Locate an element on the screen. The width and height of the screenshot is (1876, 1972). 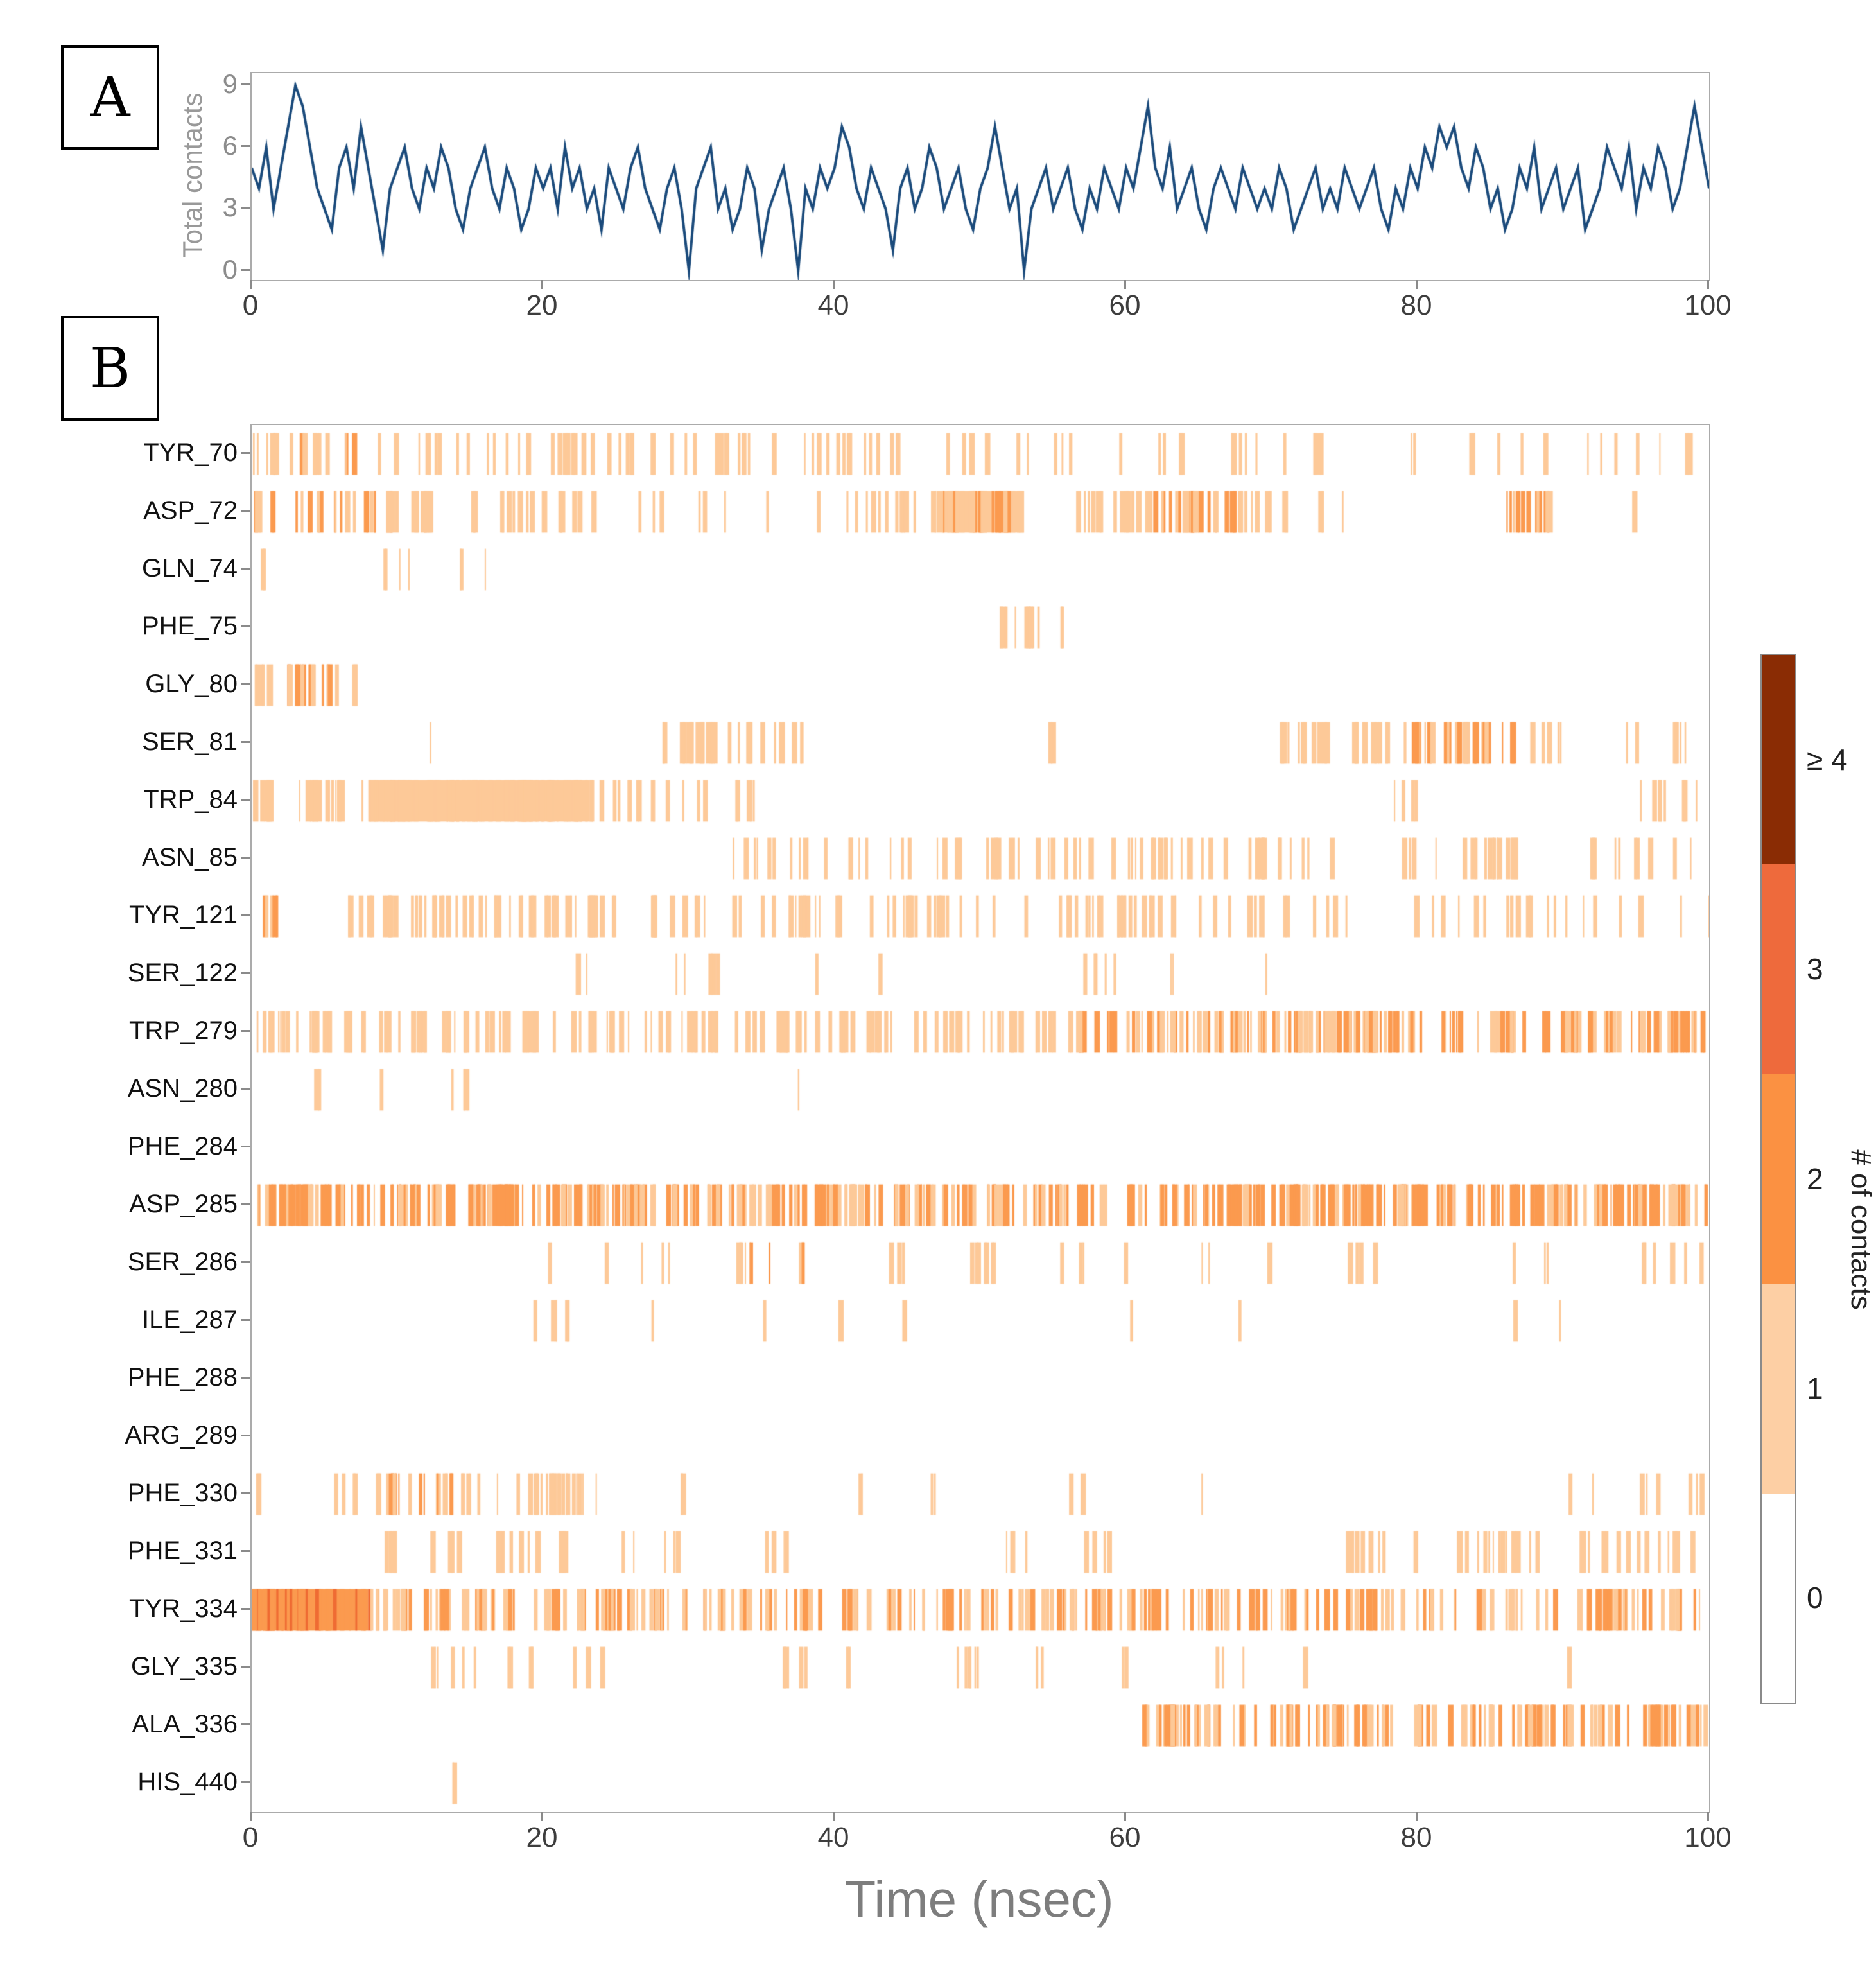
y-tick-label: 3 is located at coordinates (230, 207).